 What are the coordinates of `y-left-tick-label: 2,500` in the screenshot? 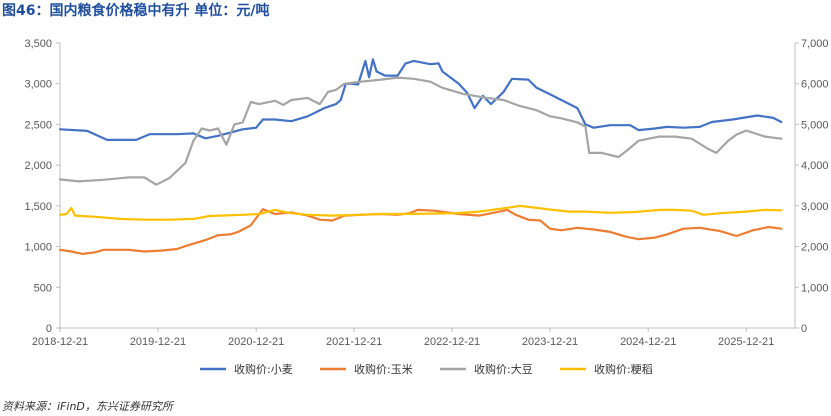 It's located at (38, 125).